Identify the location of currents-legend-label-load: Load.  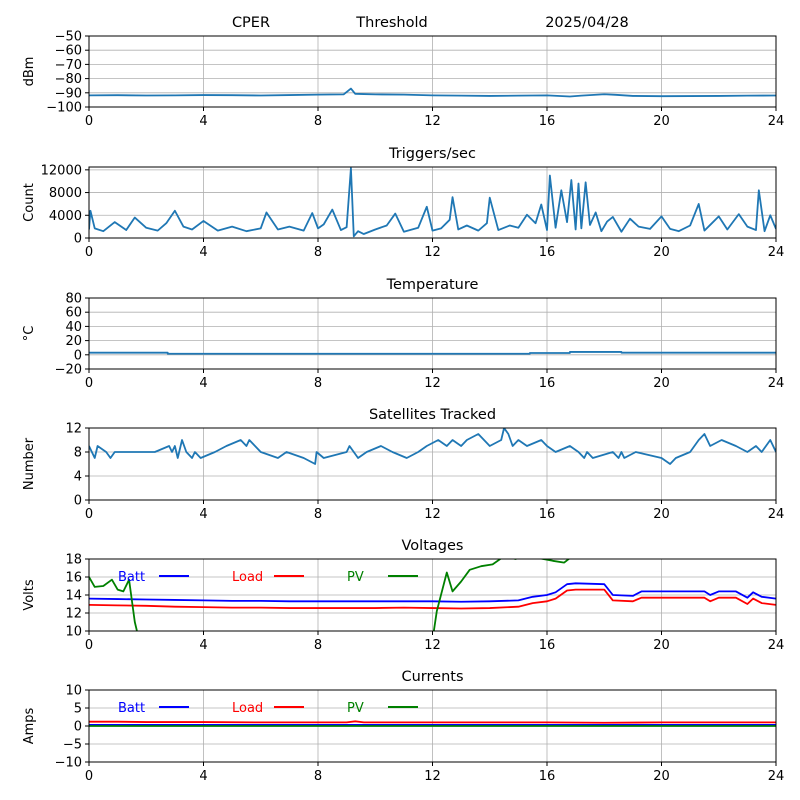
(247, 708).